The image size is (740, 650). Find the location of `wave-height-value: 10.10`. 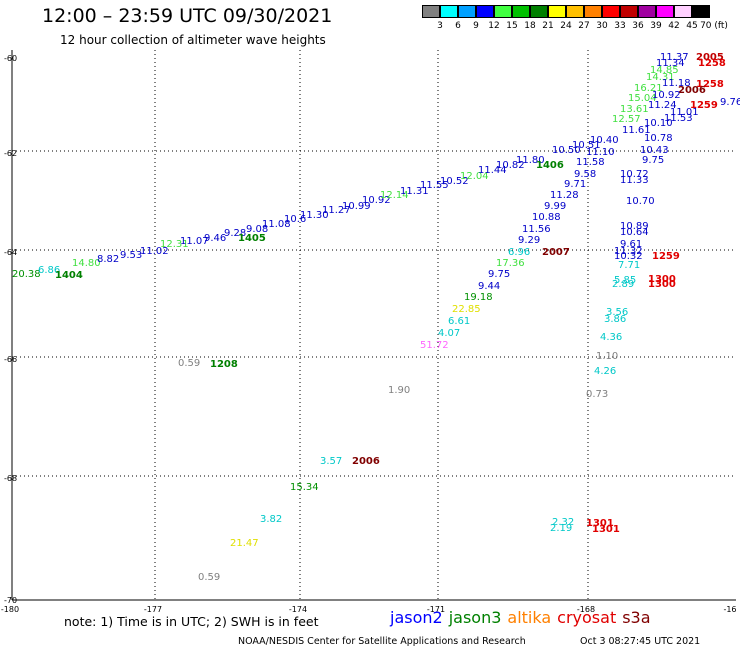

wave-height-value: 10.10 is located at coordinates (658, 123).